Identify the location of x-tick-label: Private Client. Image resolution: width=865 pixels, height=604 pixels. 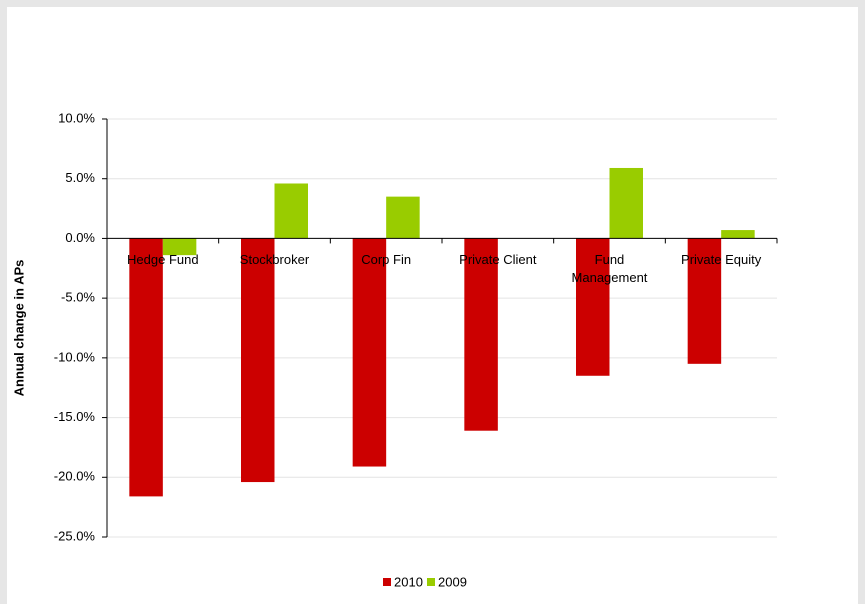
(498, 260).